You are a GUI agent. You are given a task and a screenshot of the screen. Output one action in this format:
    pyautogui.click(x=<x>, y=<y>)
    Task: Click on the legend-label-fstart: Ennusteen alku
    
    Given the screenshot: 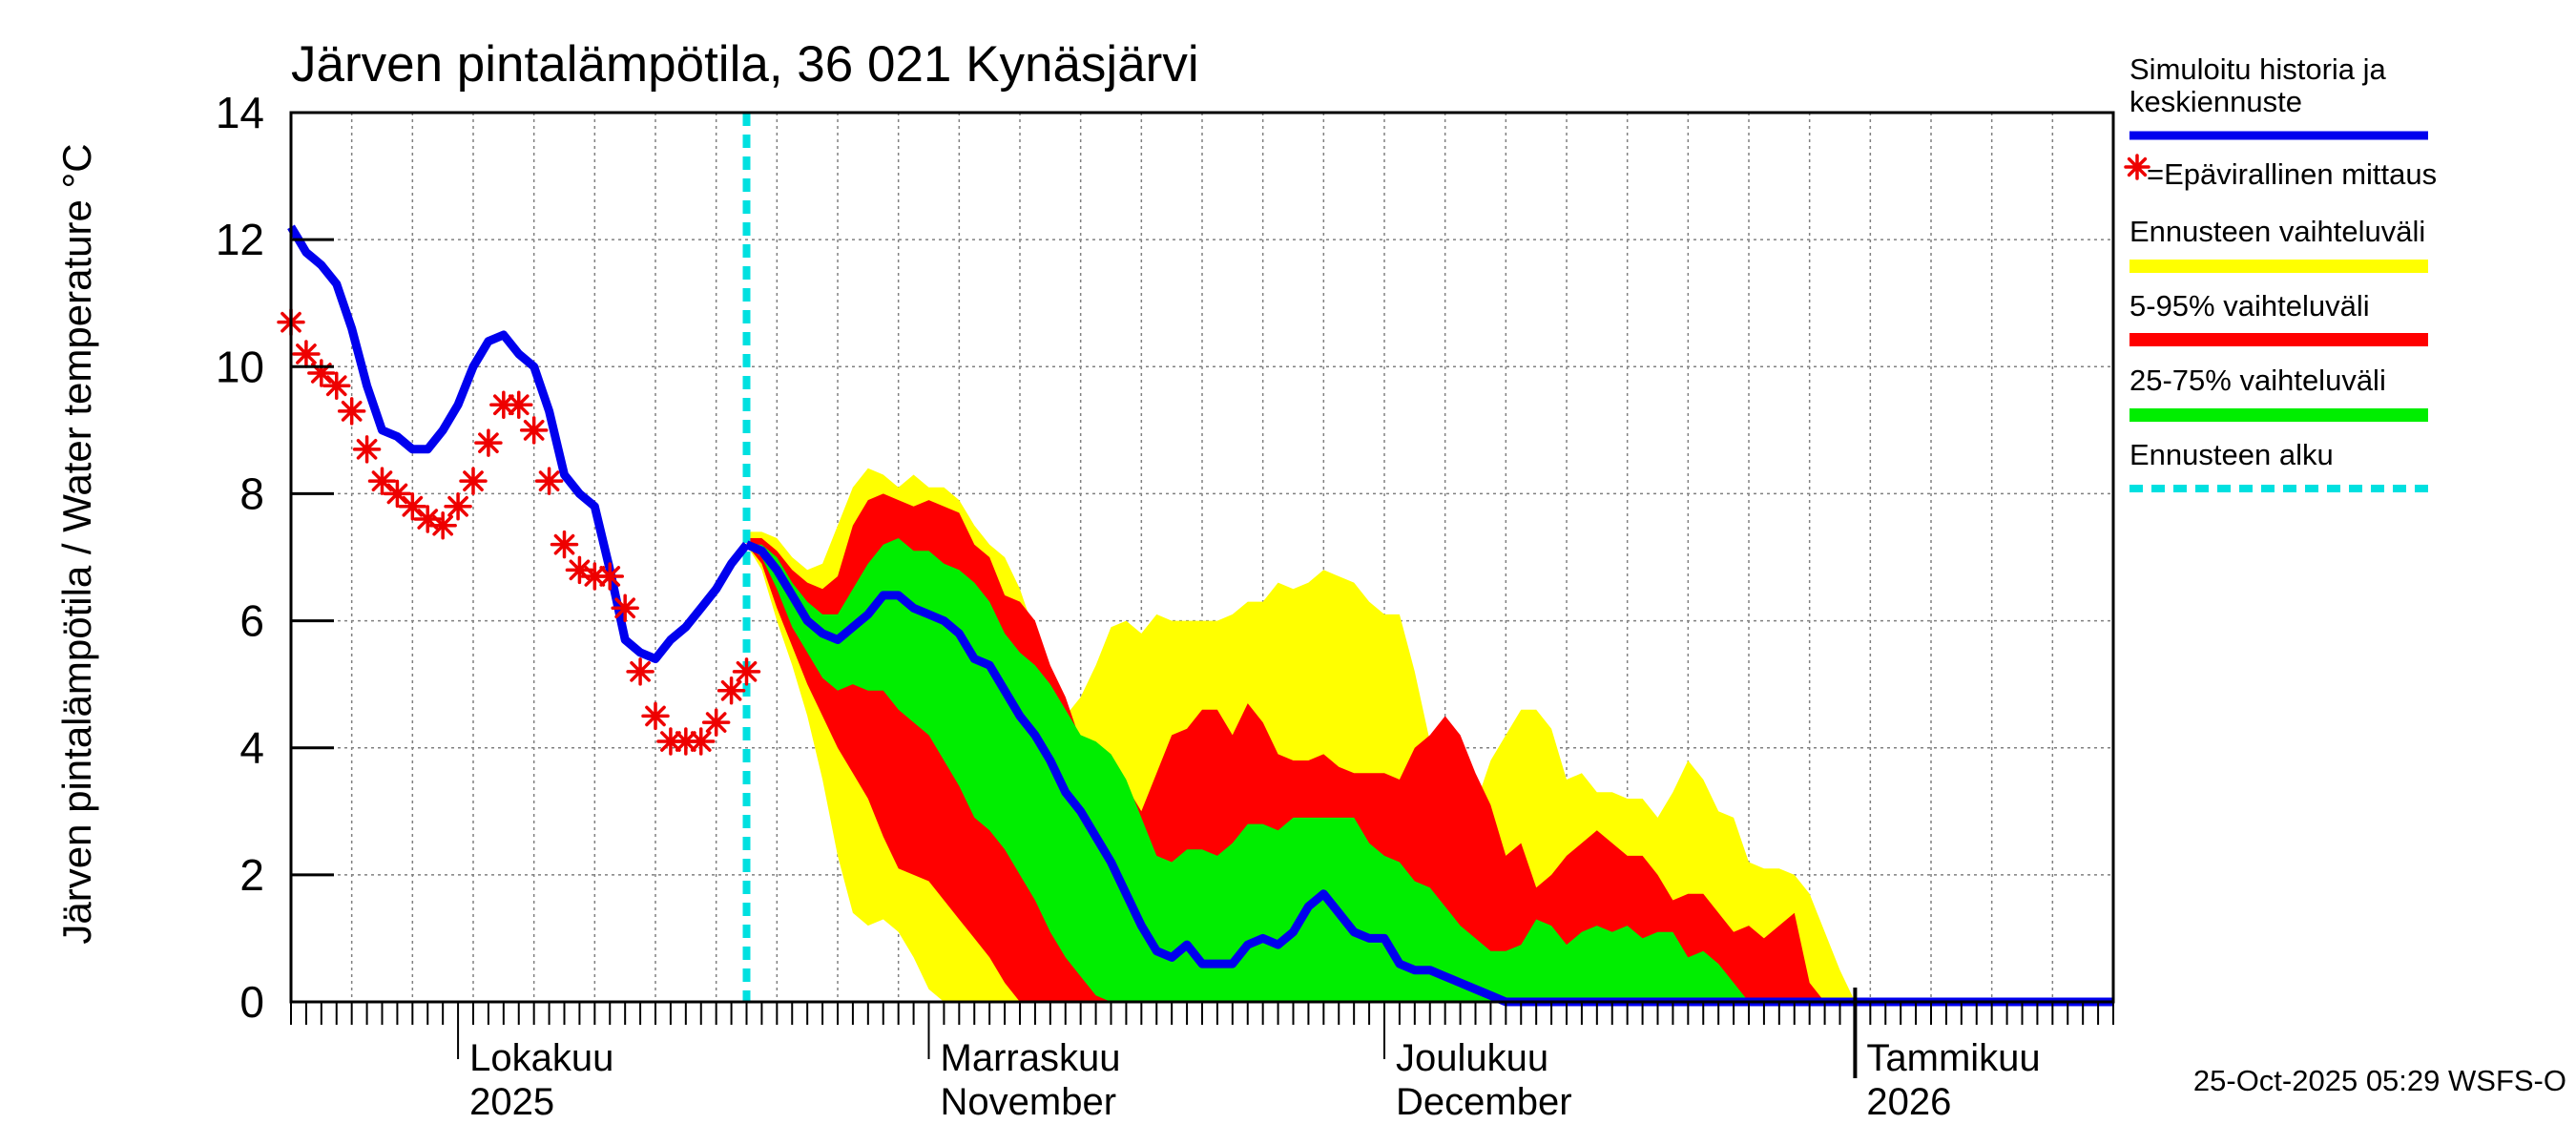 What is the action you would take?
    pyautogui.click(x=2231, y=455)
    